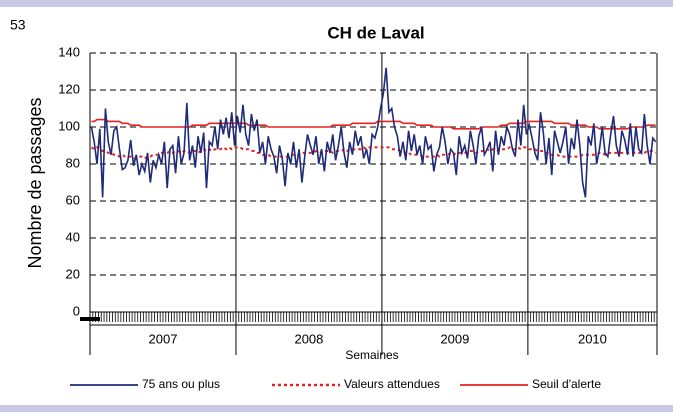  What do you see at coordinates (18, 25) in the screenshot?
I see `page-number: 53` at bounding box center [18, 25].